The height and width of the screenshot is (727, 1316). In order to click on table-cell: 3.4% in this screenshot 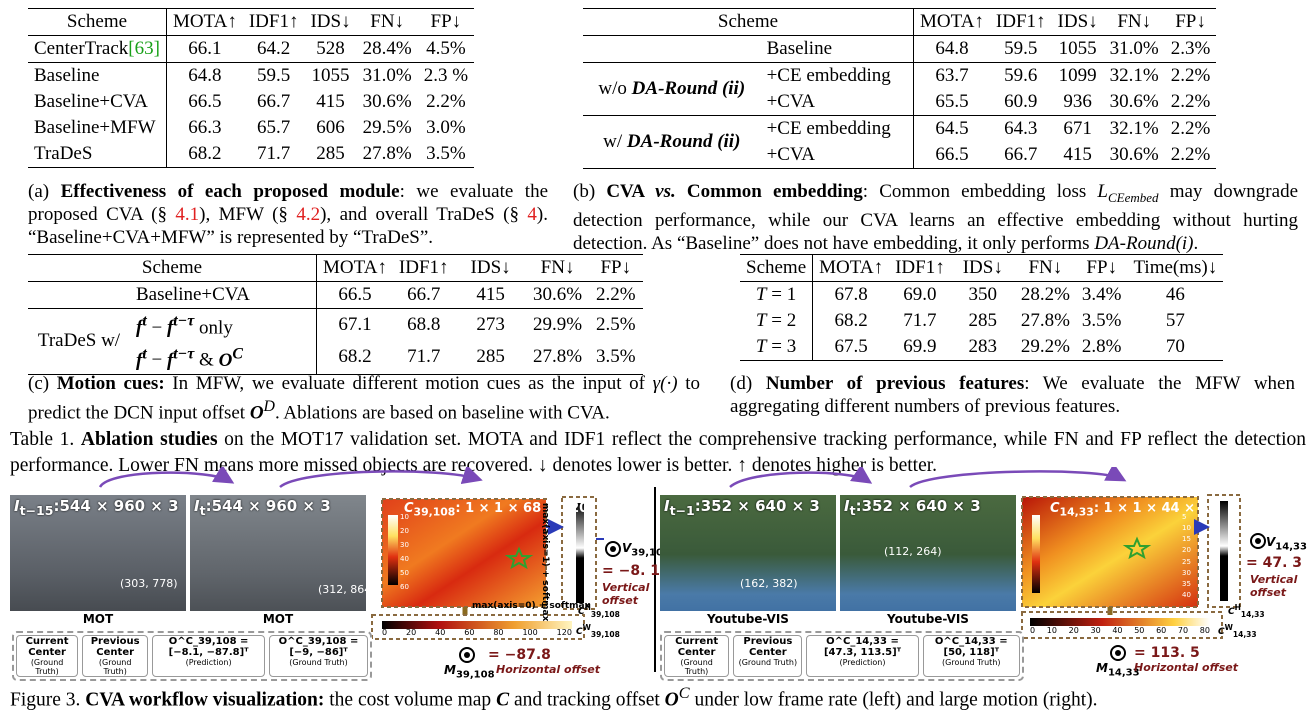, I will do `click(1101, 294)`.